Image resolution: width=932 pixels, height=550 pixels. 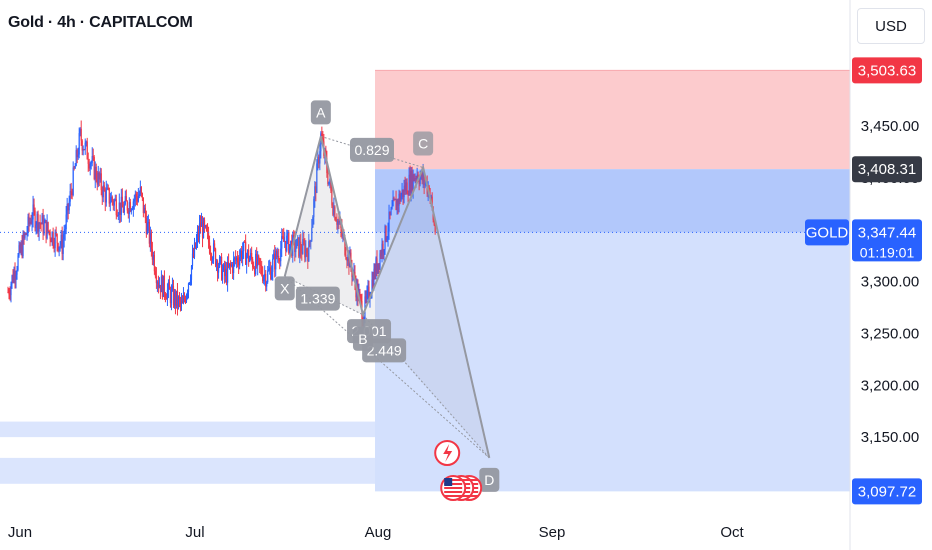 What do you see at coordinates (890, 333) in the screenshot?
I see `price-tick-label: 3,250.00` at bounding box center [890, 333].